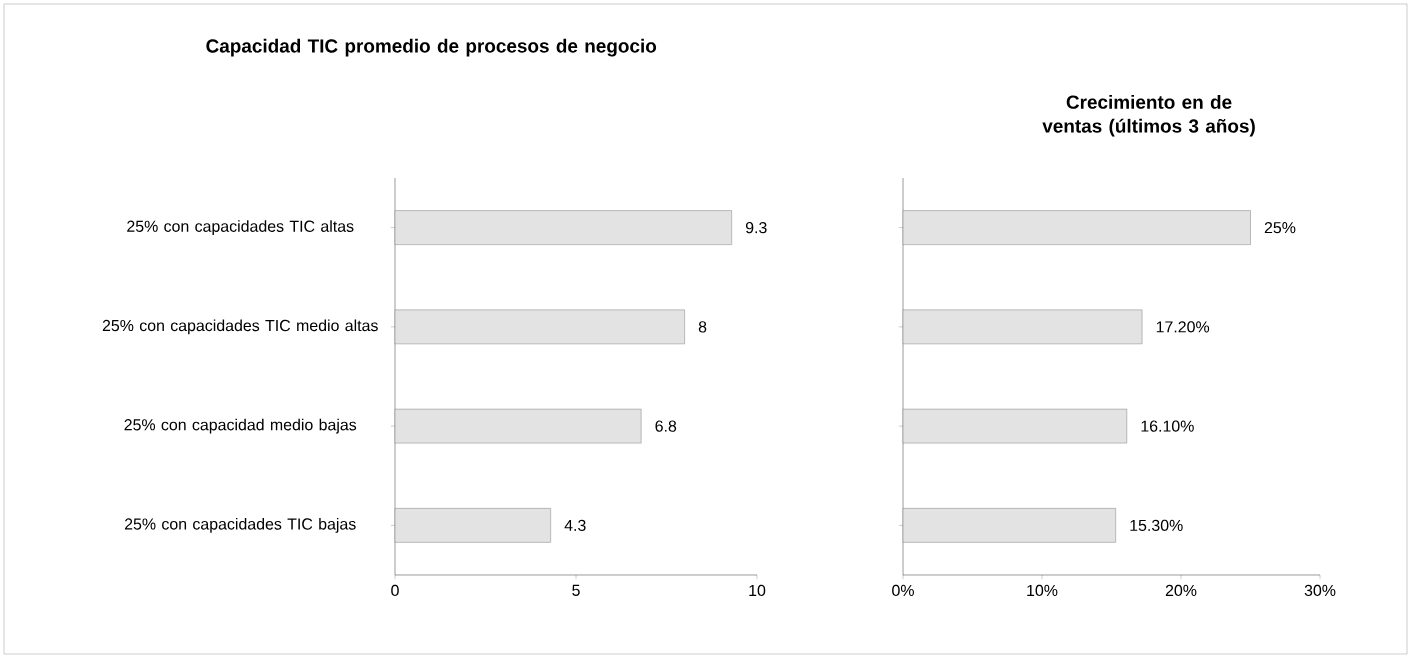  What do you see at coordinates (395, 590) in the screenshot?
I see `x-tick-label: 0` at bounding box center [395, 590].